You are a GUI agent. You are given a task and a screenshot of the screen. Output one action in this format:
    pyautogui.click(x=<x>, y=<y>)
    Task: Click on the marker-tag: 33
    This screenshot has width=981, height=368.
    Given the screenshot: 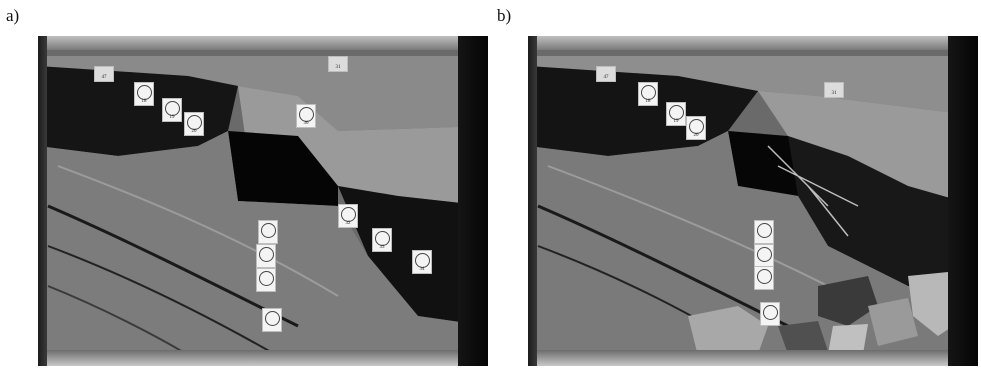 What is the action you would take?
    pyautogui.click(x=382, y=240)
    